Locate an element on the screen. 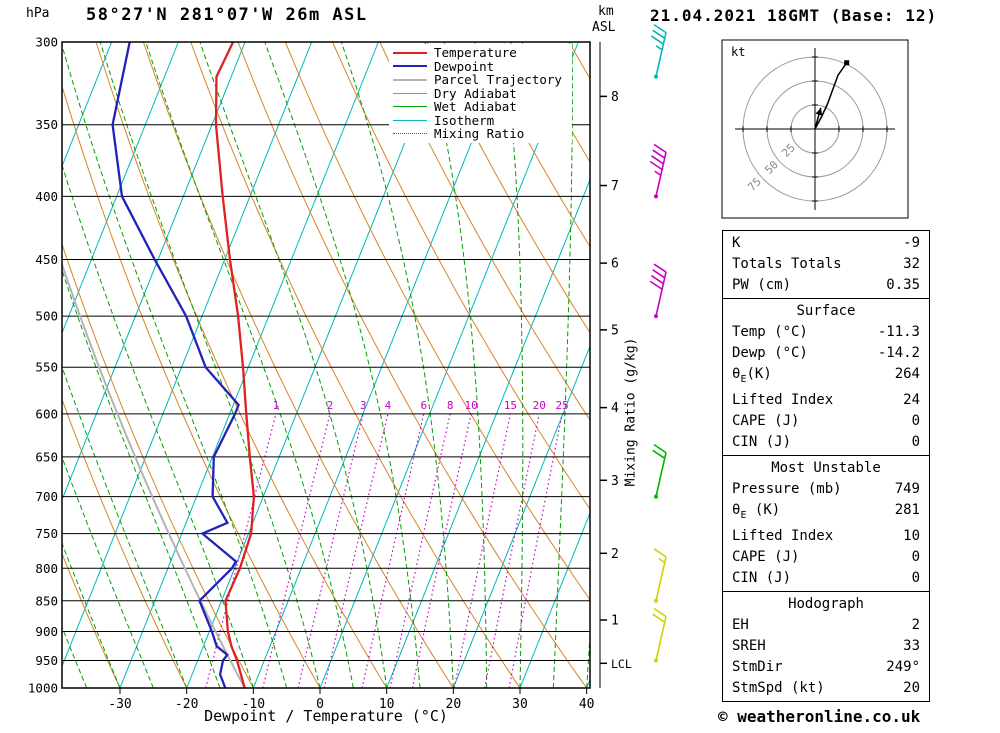  surface-panel-title: Surface is located at coordinates (826, 311).